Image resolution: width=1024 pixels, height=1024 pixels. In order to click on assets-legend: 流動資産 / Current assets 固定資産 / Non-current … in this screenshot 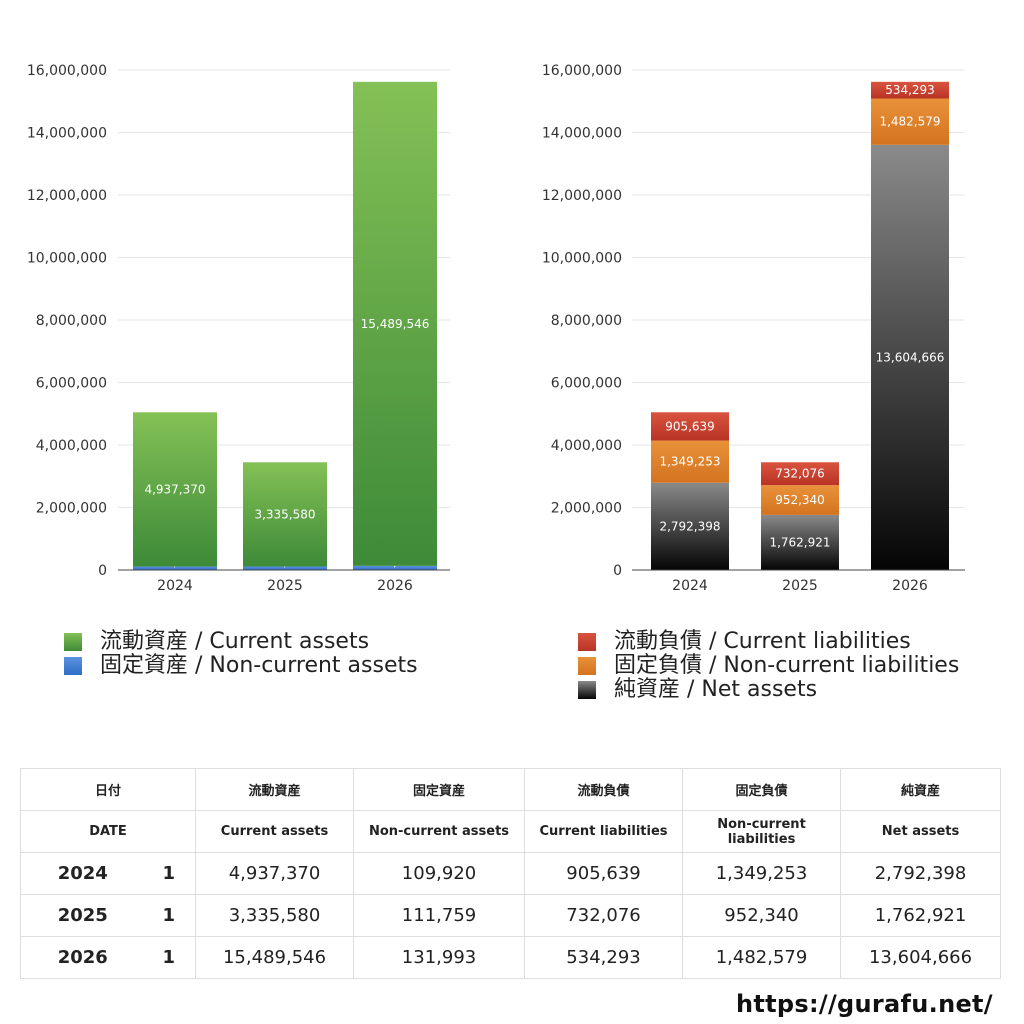, I will do `click(241, 654)`.